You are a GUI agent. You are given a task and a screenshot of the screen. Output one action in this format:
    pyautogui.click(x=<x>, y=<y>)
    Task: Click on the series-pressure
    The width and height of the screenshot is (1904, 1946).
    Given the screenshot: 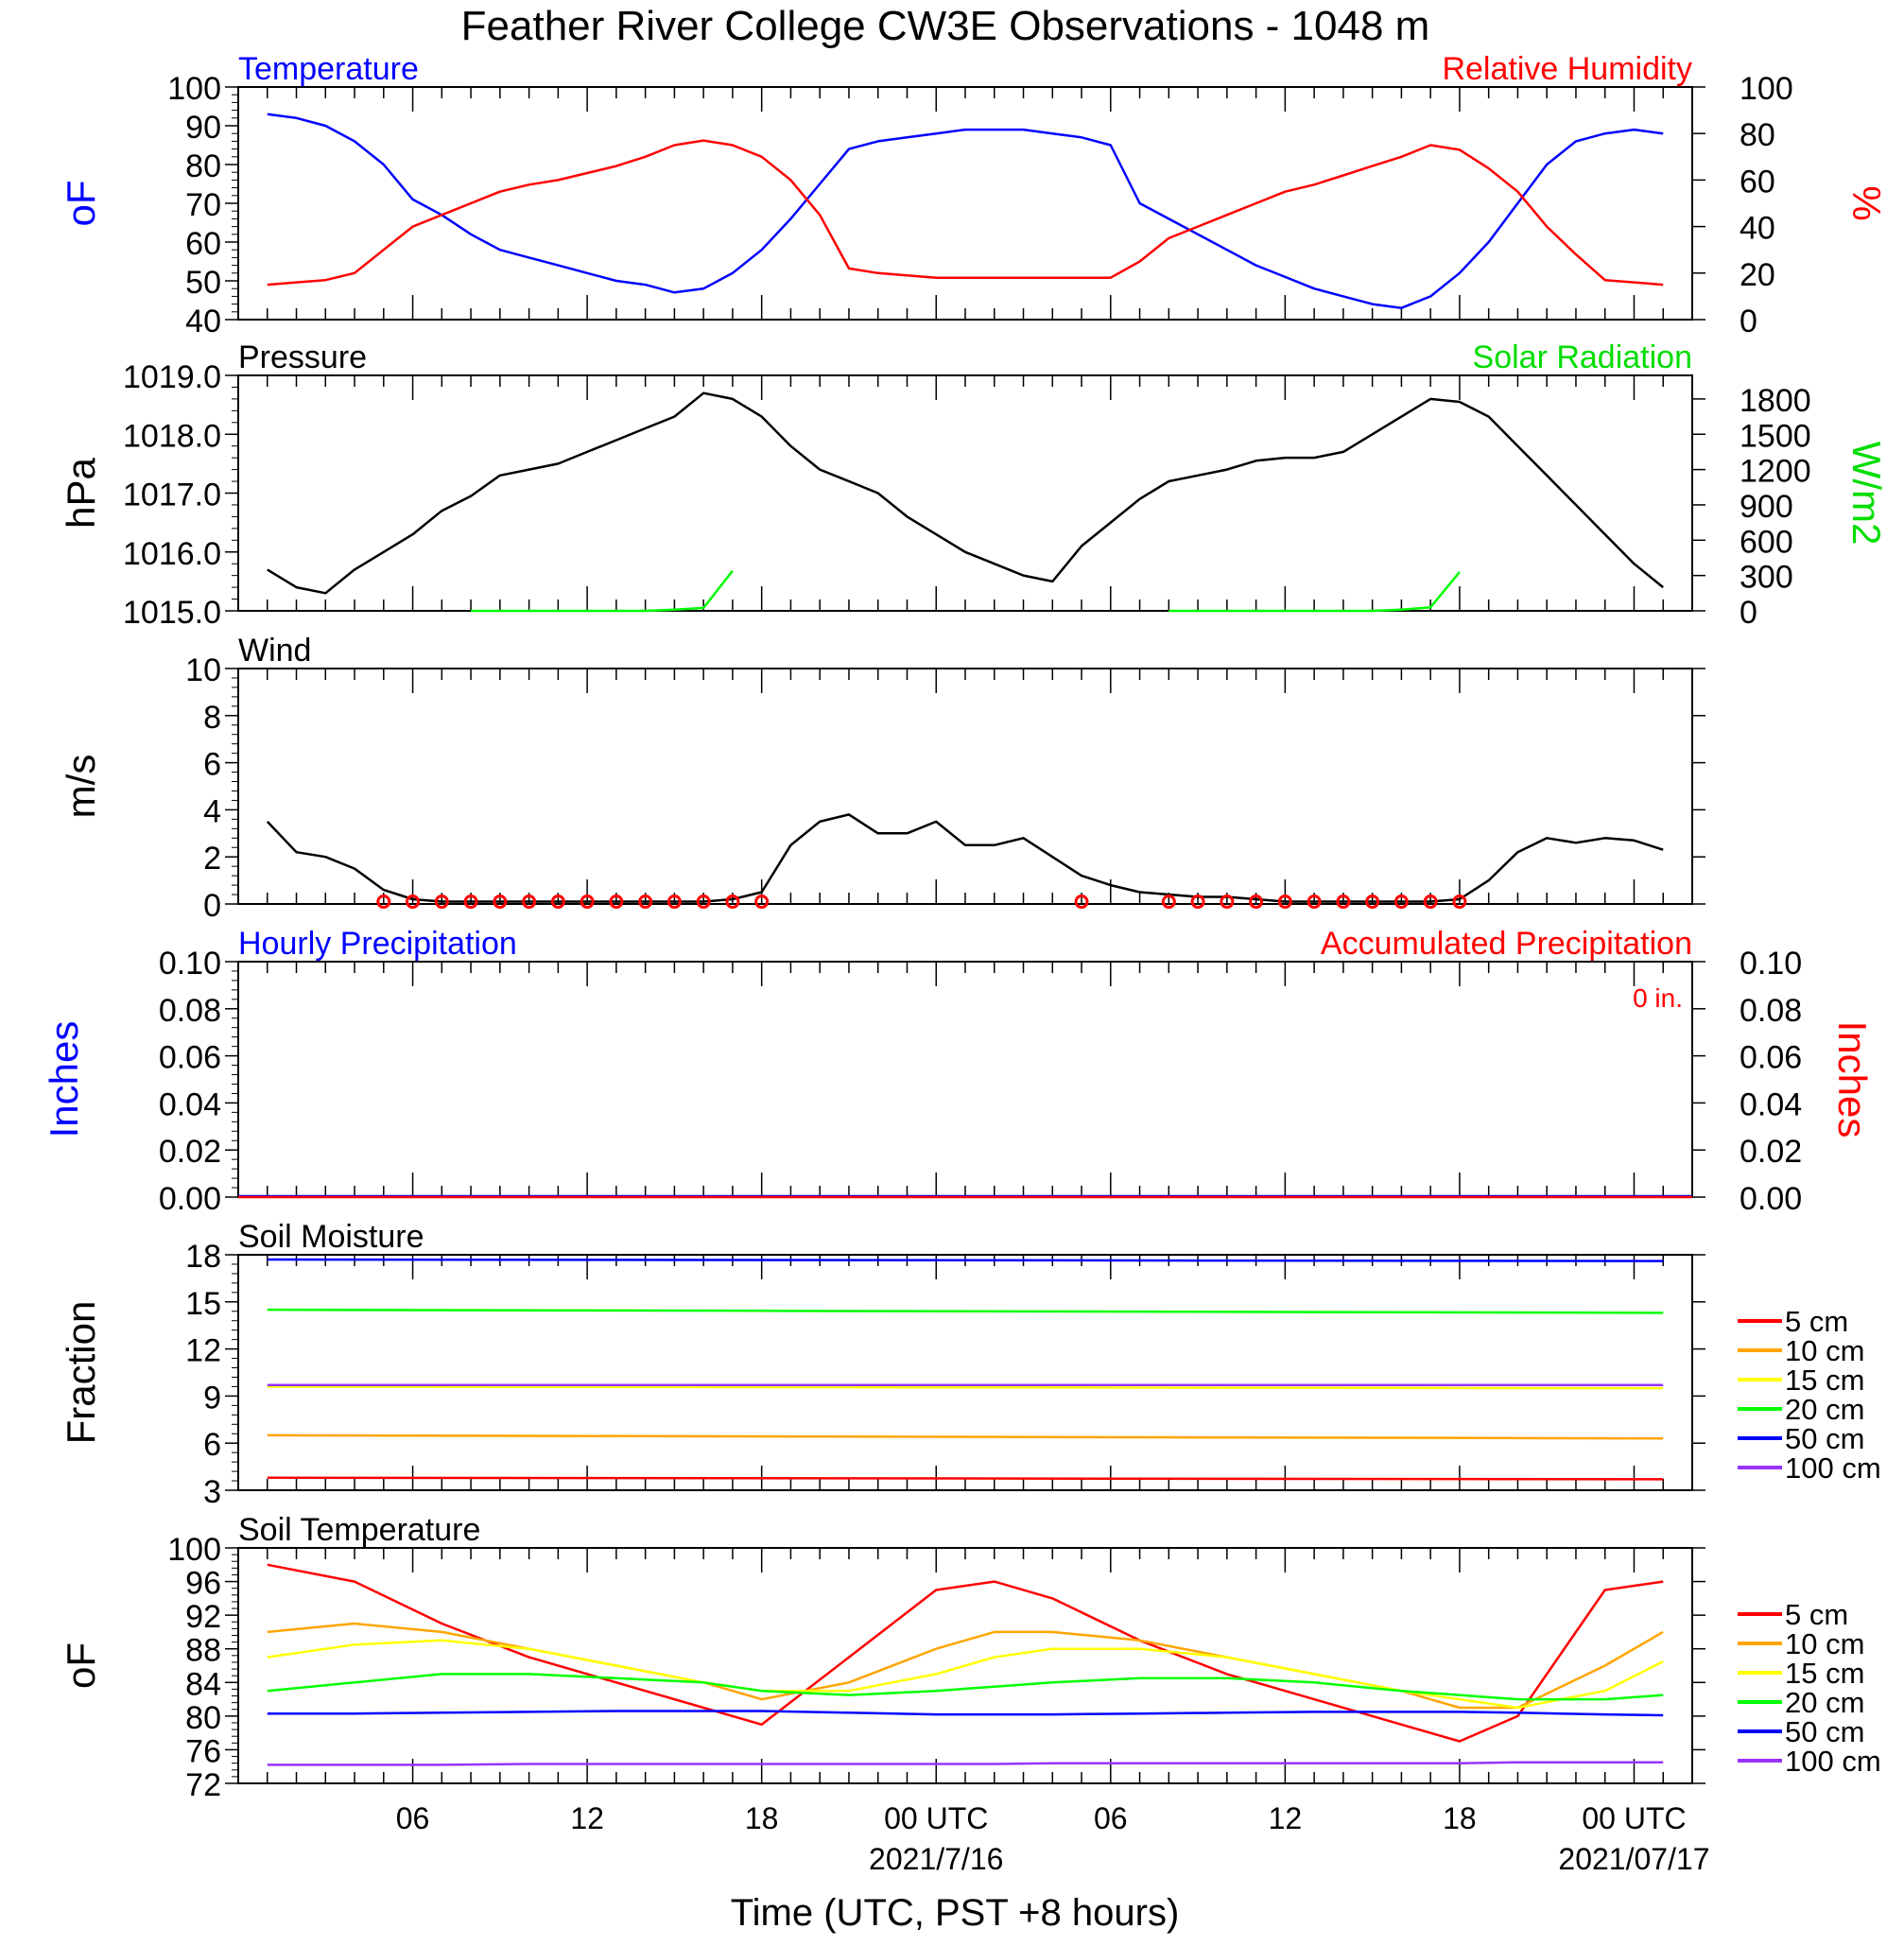 What is the action you would take?
    pyautogui.click(x=966, y=493)
    